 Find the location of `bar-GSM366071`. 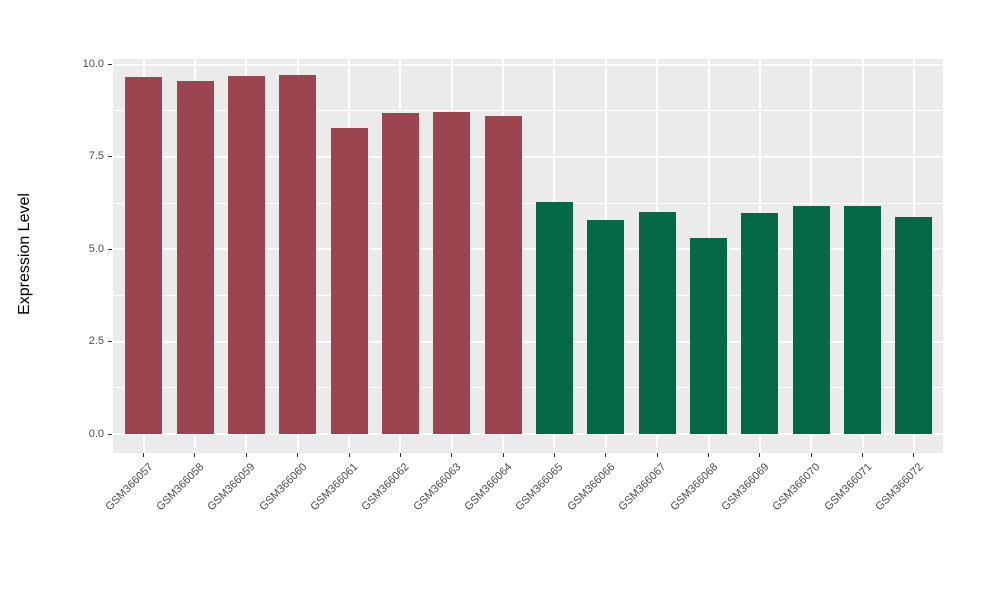

bar-GSM366071 is located at coordinates (862, 320).